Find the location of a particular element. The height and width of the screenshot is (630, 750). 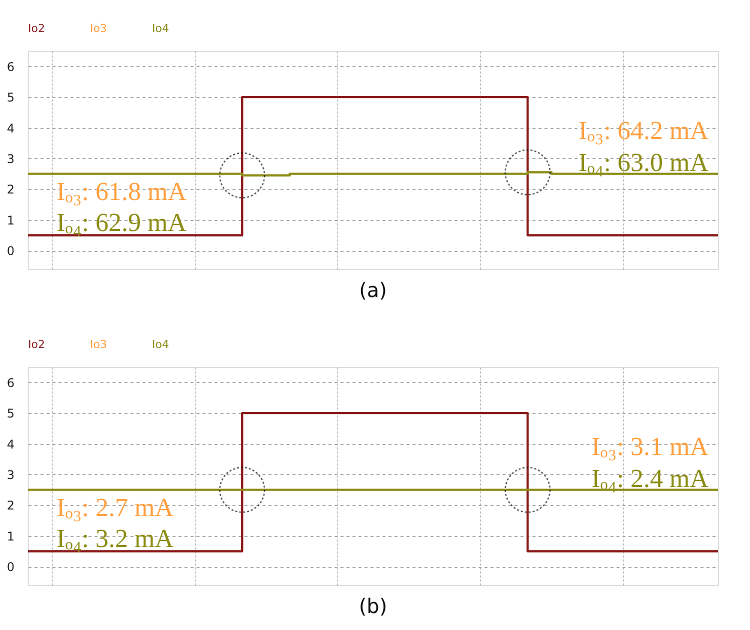

annotation: Iₒ₄: 62.9 mA is located at coordinates (121, 222).